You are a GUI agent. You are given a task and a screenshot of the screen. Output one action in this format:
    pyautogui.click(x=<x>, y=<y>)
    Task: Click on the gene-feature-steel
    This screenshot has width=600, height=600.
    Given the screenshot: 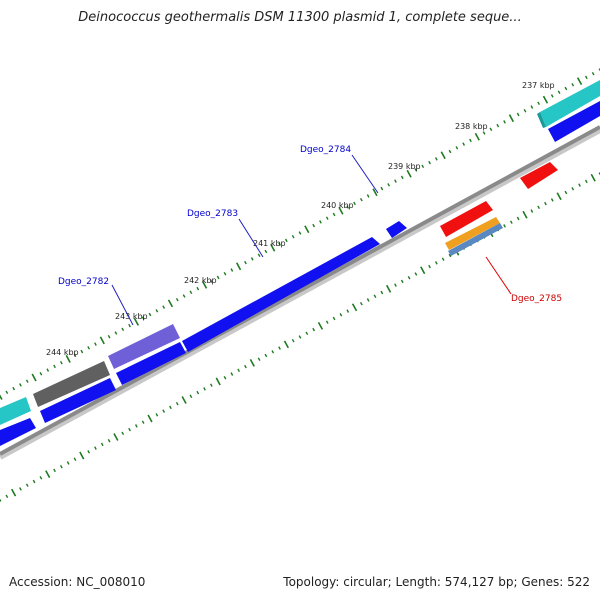 What is the action you would take?
    pyautogui.click(x=475, y=239)
    